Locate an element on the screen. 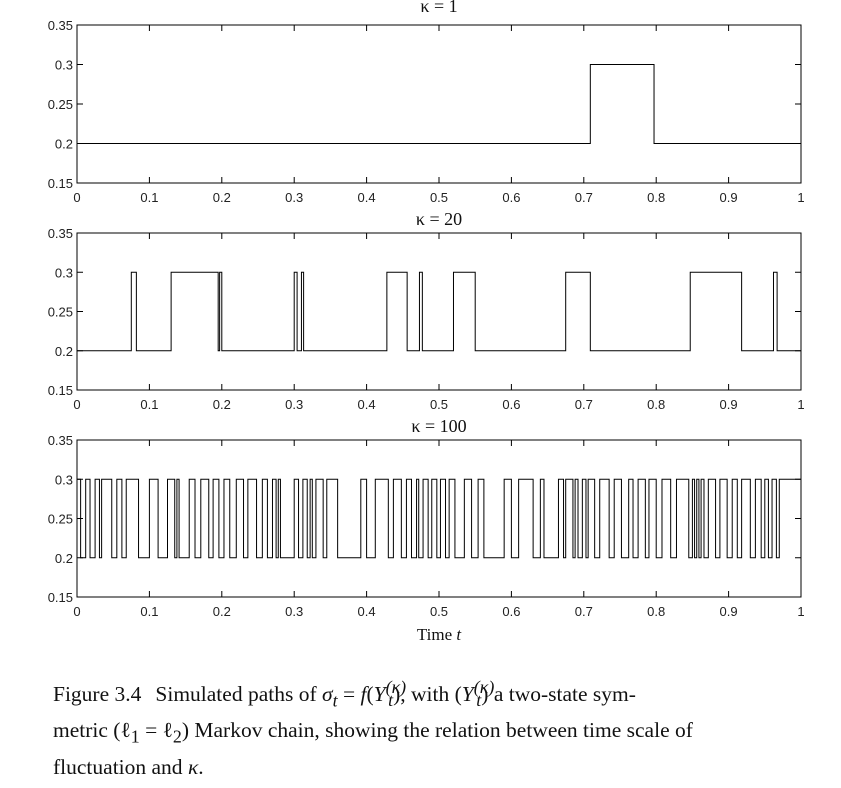 This screenshot has height=788, width=841. caption-sub-t-3: t is located at coordinates (479, 700).